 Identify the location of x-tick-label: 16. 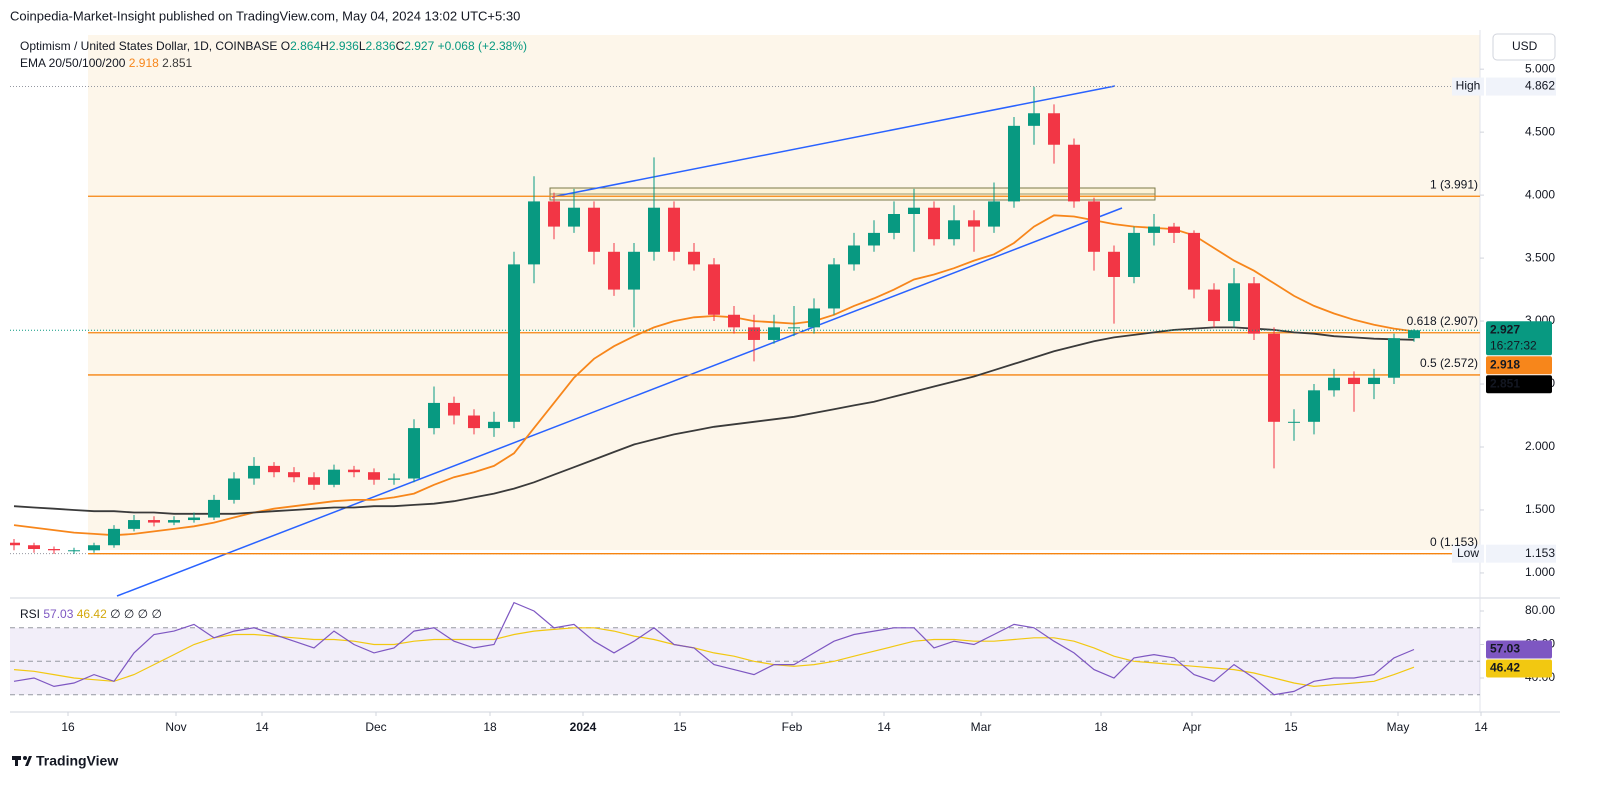
(68, 727).